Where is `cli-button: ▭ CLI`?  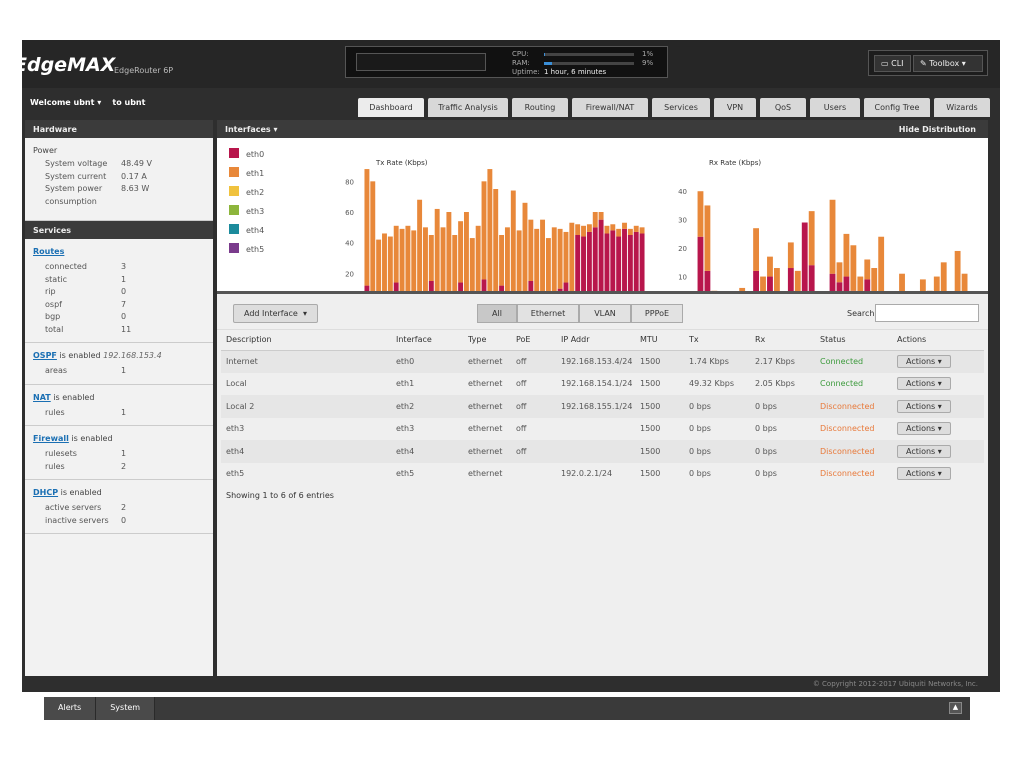
cli-button: ▭ CLI is located at coordinates (892, 63).